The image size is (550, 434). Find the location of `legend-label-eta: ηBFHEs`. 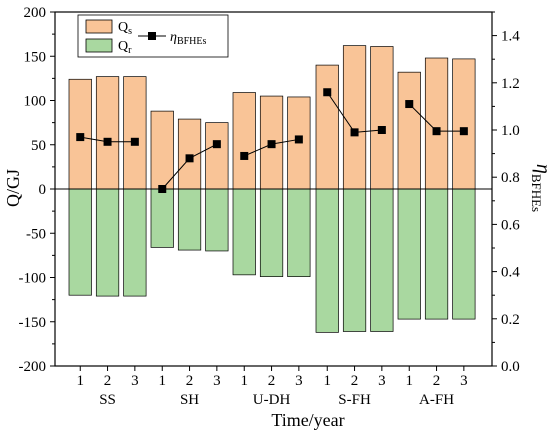

legend-label-eta: ηBFHEs is located at coordinates (188, 38).